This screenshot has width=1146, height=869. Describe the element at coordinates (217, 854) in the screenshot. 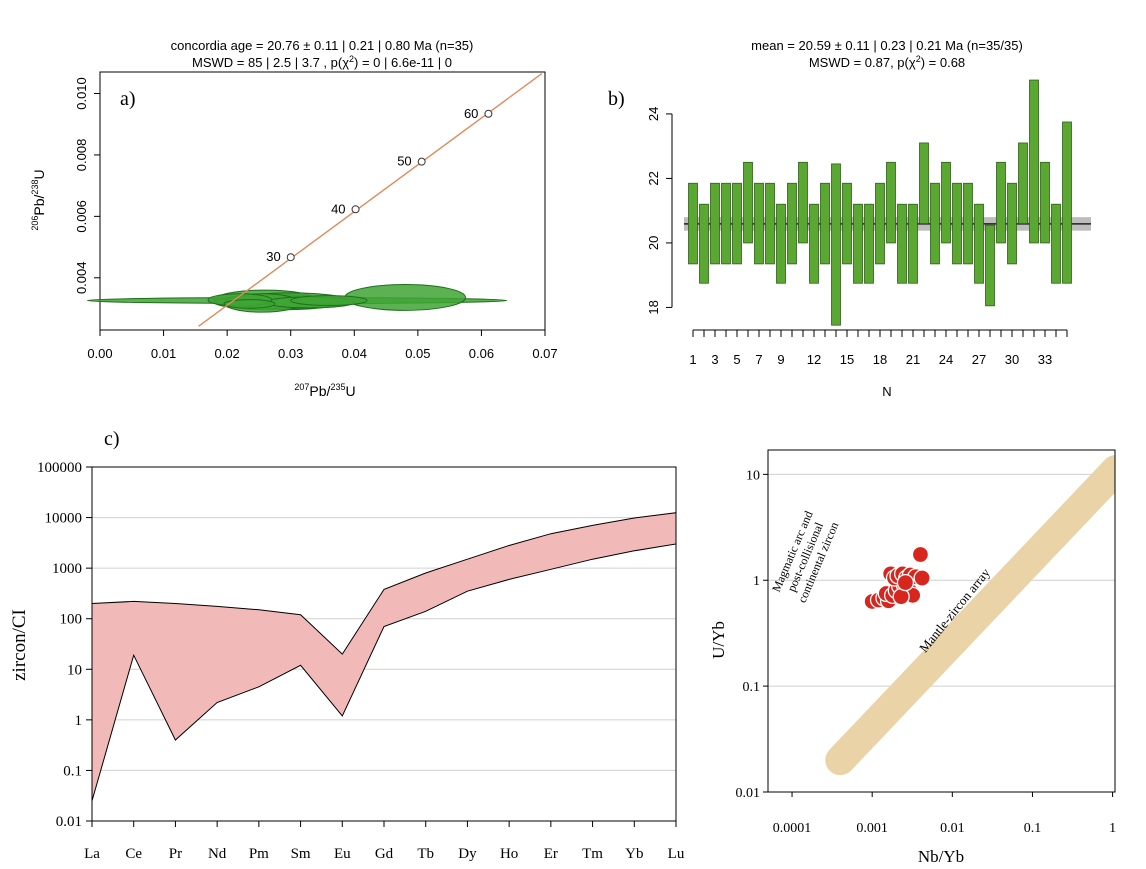

I see `x-tick-label: Nd` at that location.